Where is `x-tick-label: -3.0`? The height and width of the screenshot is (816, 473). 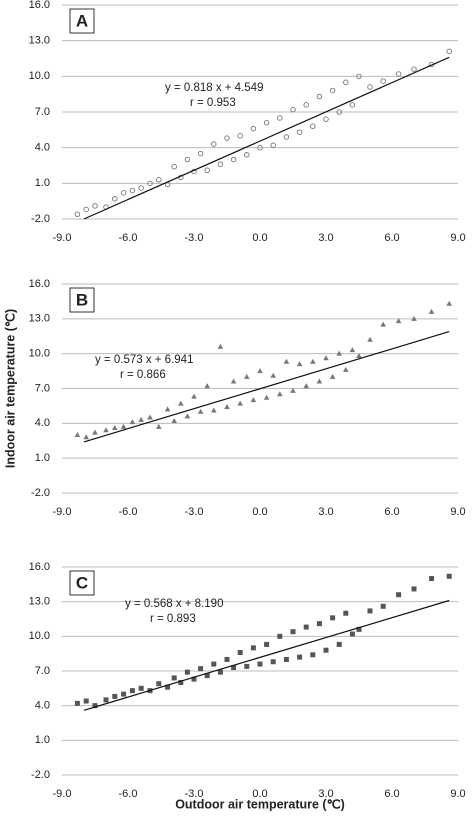 x-tick-label: -3.0 is located at coordinates (194, 512).